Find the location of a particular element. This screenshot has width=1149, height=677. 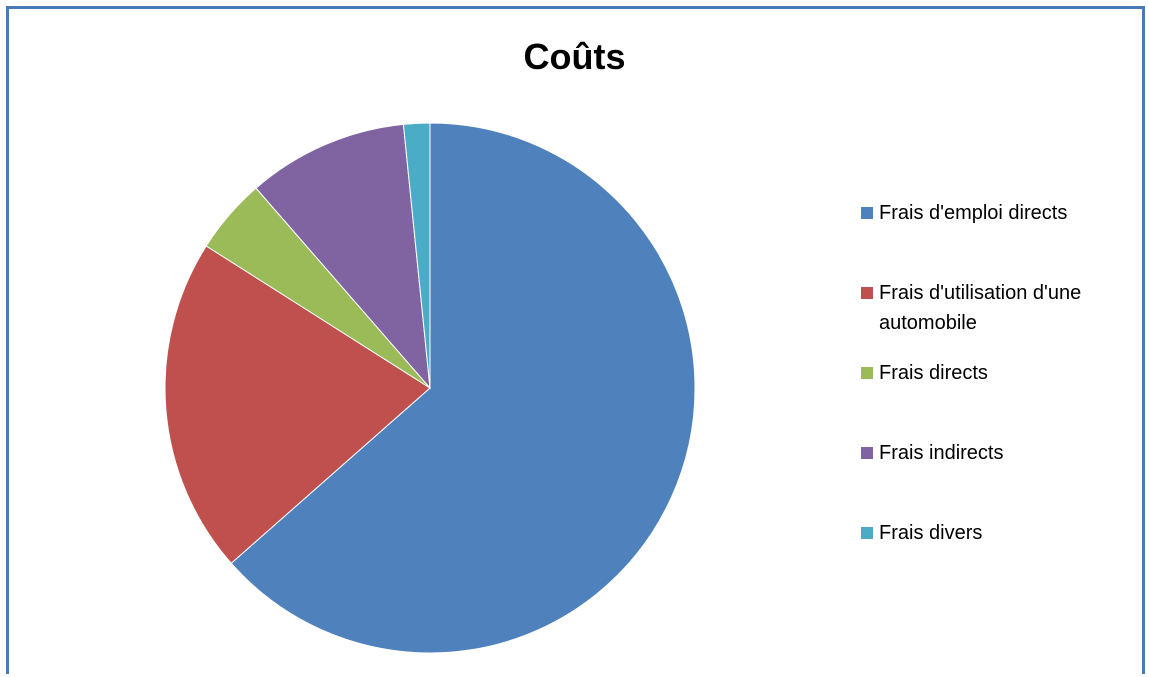

legend-item-frais-utilisation-automobile: Frais d'utilisation d'une automobile is located at coordinates (1001, 309).